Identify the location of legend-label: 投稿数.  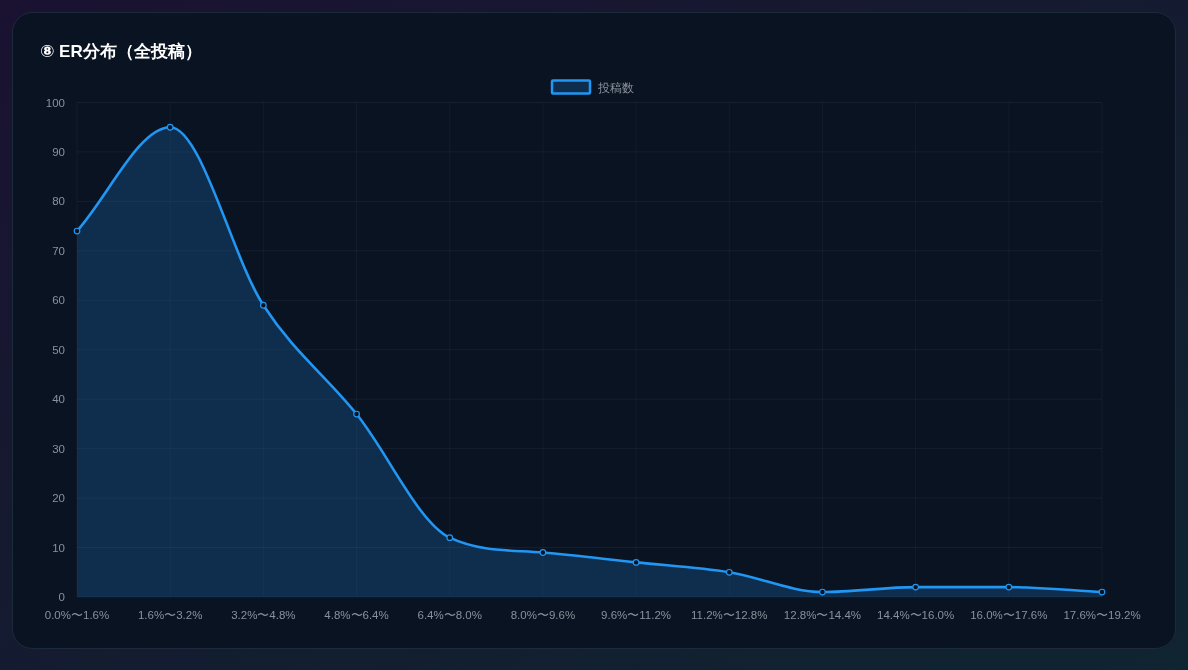
(615, 87).